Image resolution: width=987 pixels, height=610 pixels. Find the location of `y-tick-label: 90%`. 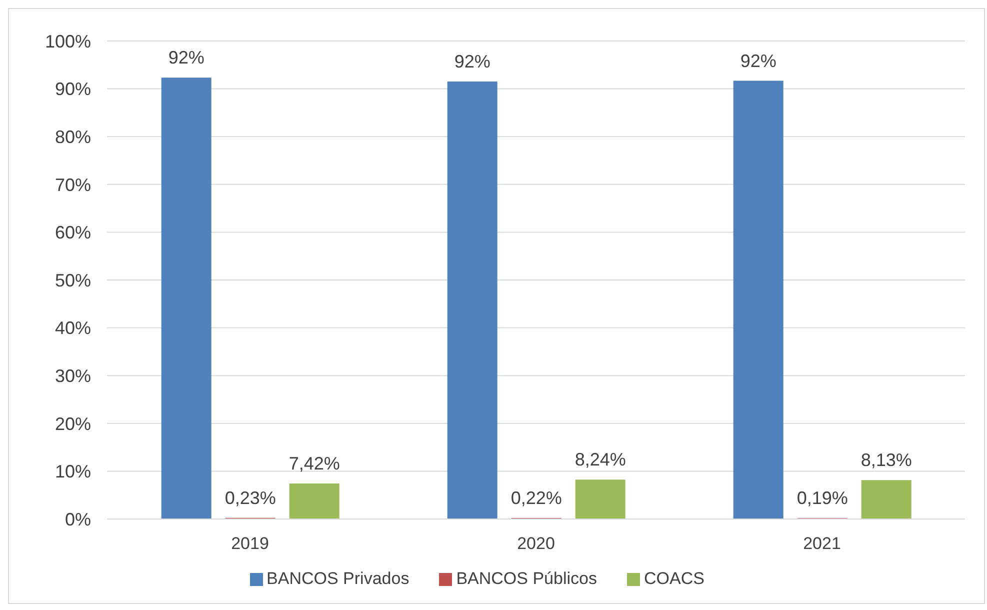

y-tick-label: 90% is located at coordinates (72, 89).